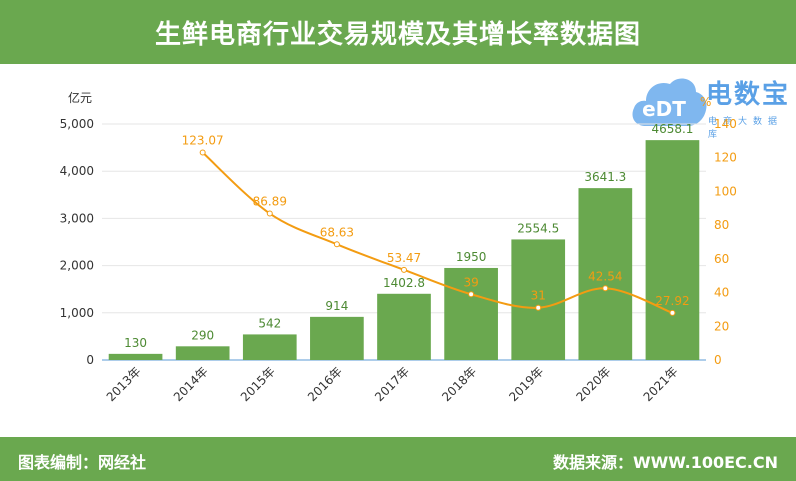 Image resolution: width=796 pixels, height=481 pixels. What do you see at coordinates (721, 225) in the screenshot?
I see `right-axis-tick-label: 80` at bounding box center [721, 225].